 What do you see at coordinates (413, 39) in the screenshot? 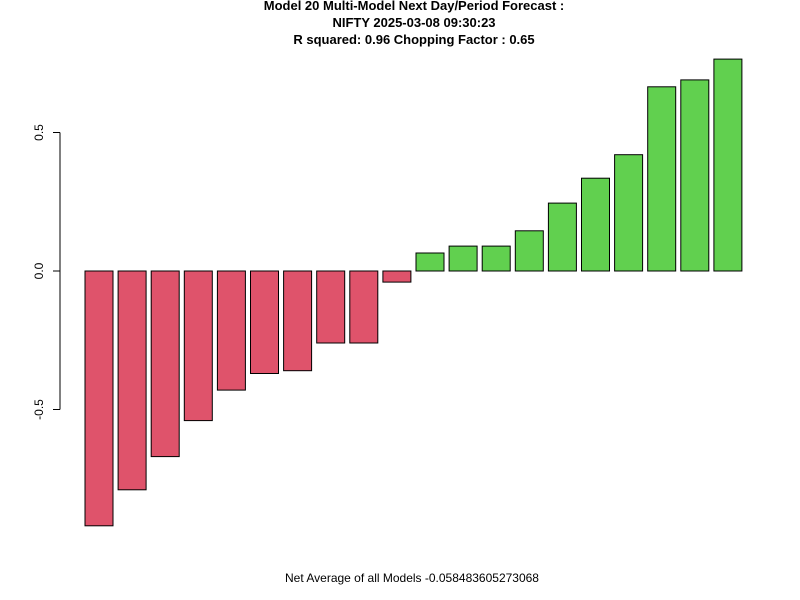
I see `chart-title-line-3: R squared: 0.96 Chopping Factor : 0.65` at bounding box center [413, 39].